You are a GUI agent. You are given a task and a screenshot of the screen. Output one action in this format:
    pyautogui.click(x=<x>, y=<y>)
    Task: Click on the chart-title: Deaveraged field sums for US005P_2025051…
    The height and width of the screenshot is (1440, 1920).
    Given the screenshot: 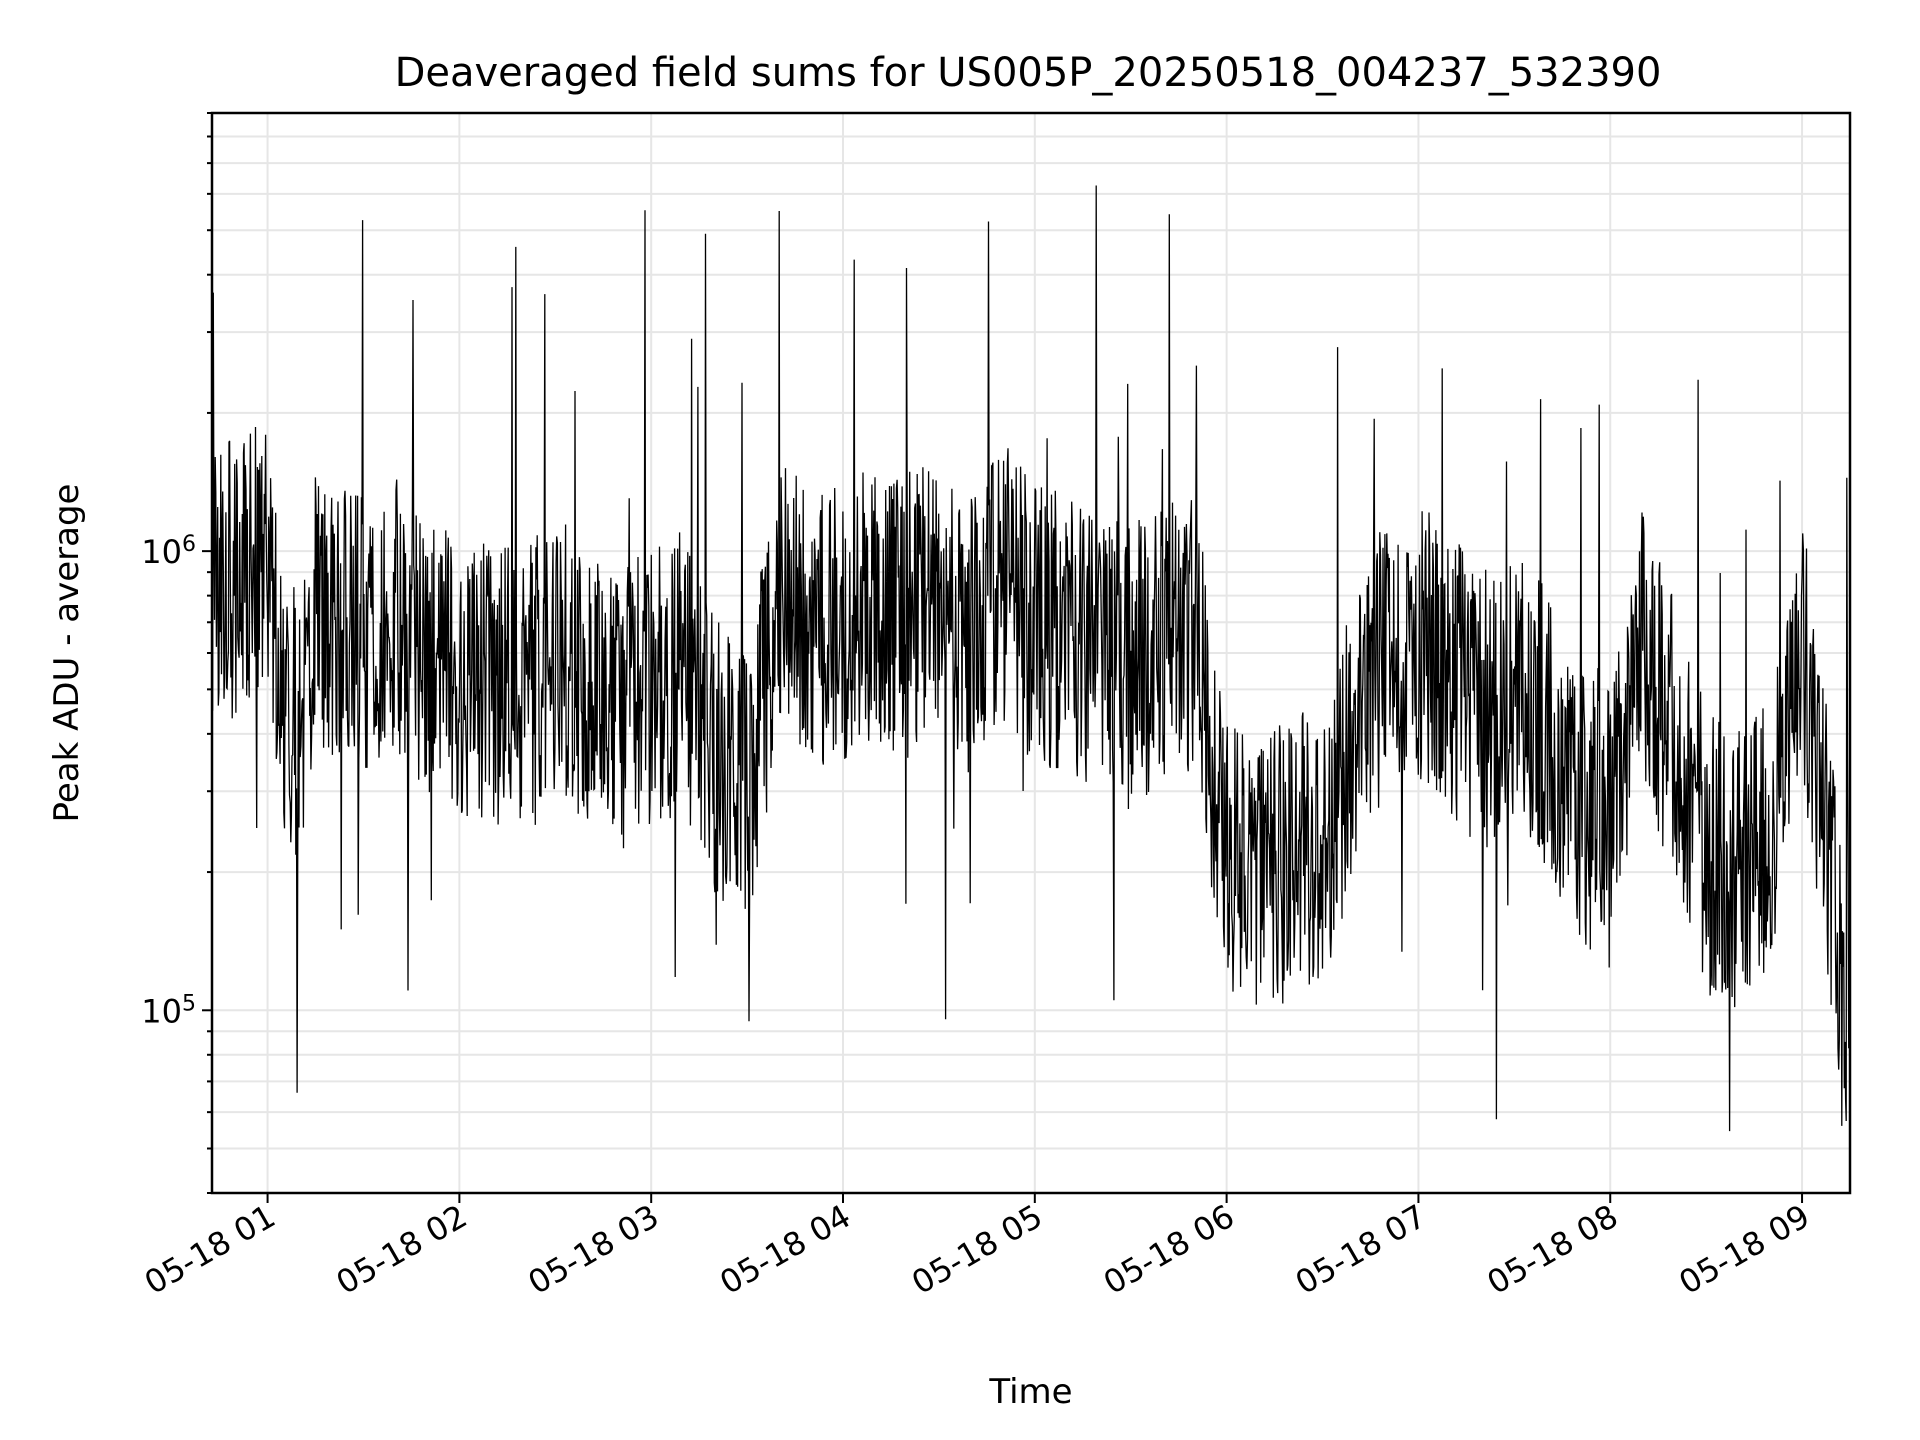 What is the action you would take?
    pyautogui.click(x=1028, y=73)
    